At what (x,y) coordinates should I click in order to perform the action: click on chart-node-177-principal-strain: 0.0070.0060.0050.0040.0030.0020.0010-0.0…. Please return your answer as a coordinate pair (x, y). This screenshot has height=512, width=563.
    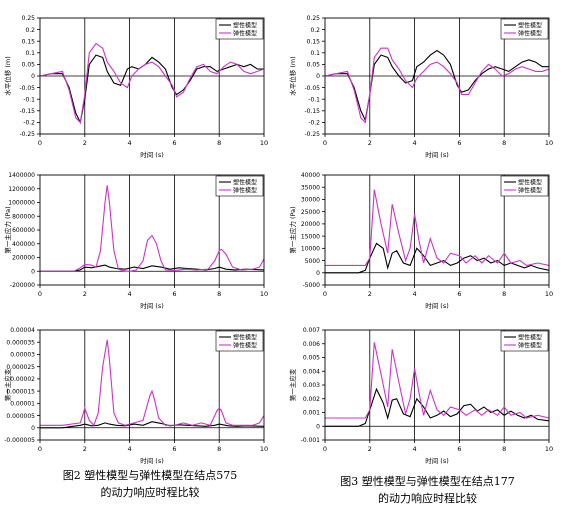
    Looking at the image, I should click on (420, 396).